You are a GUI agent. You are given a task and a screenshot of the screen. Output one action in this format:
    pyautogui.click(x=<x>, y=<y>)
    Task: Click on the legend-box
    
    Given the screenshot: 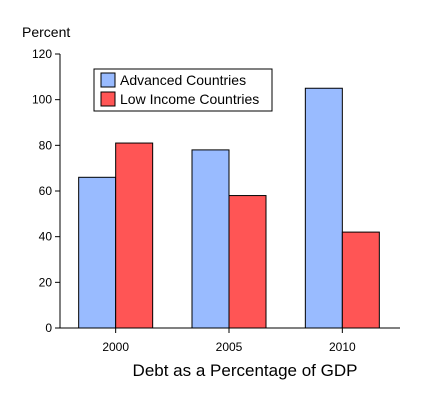 What is the action you would take?
    pyautogui.click(x=183, y=90)
    